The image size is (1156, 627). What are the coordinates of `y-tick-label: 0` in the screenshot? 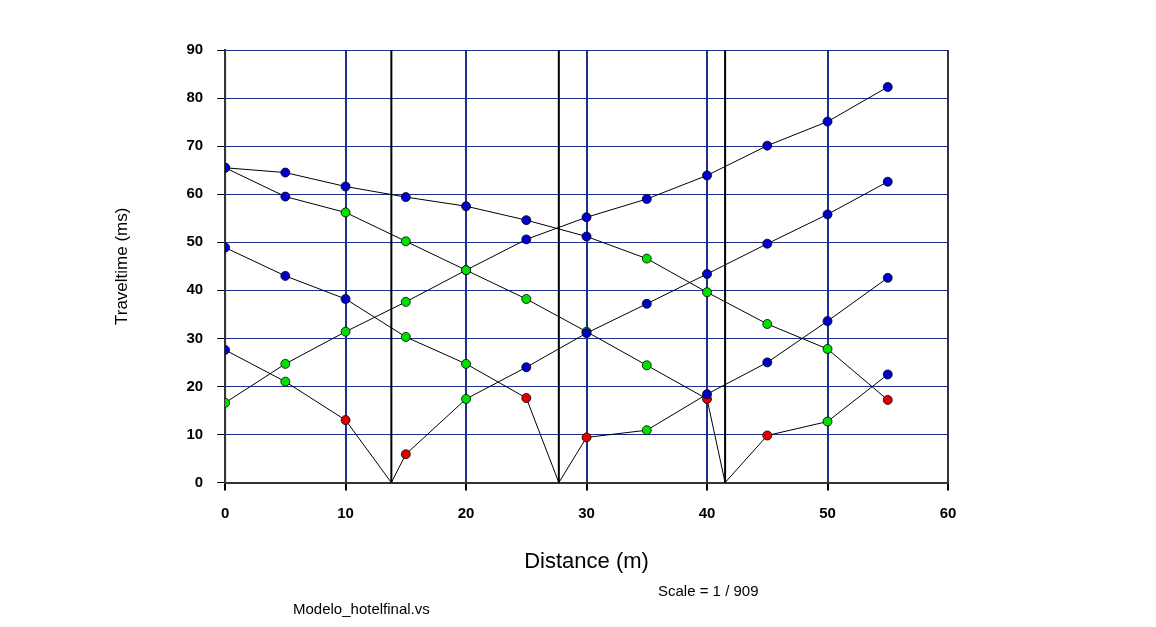 It's located at (199, 481).